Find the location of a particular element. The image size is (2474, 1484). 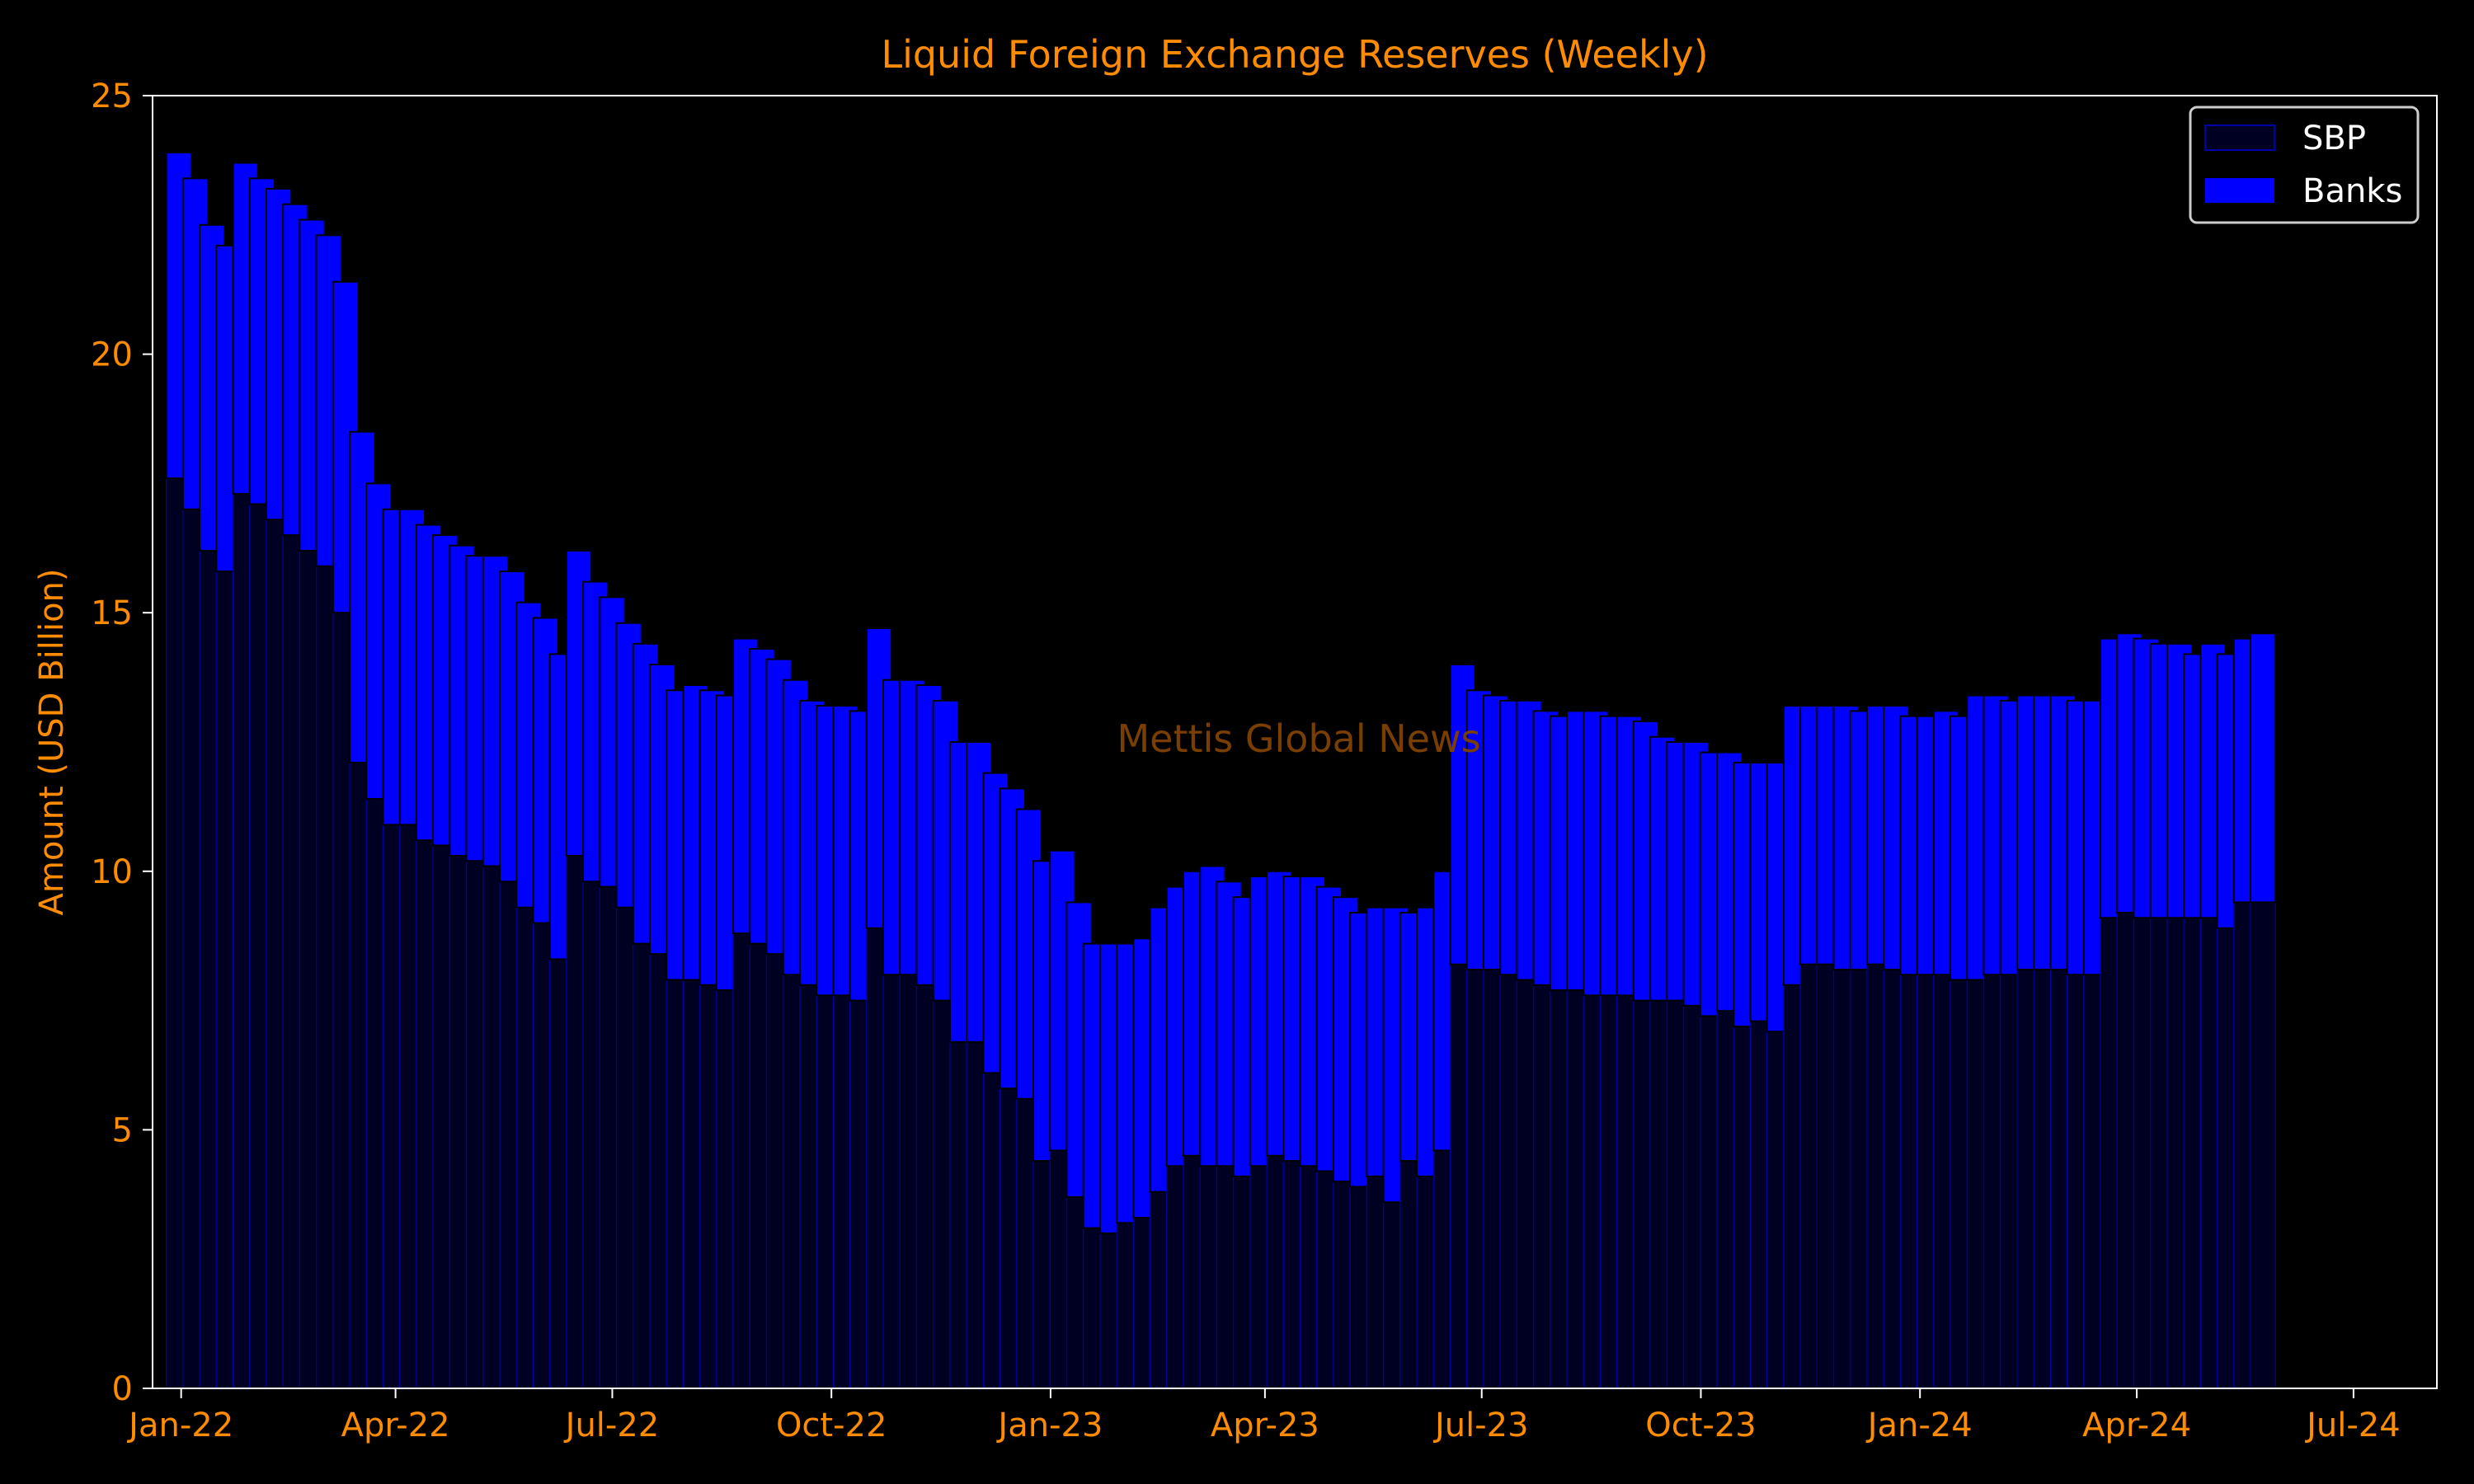

y-tick-label: 25 is located at coordinates (112, 96).